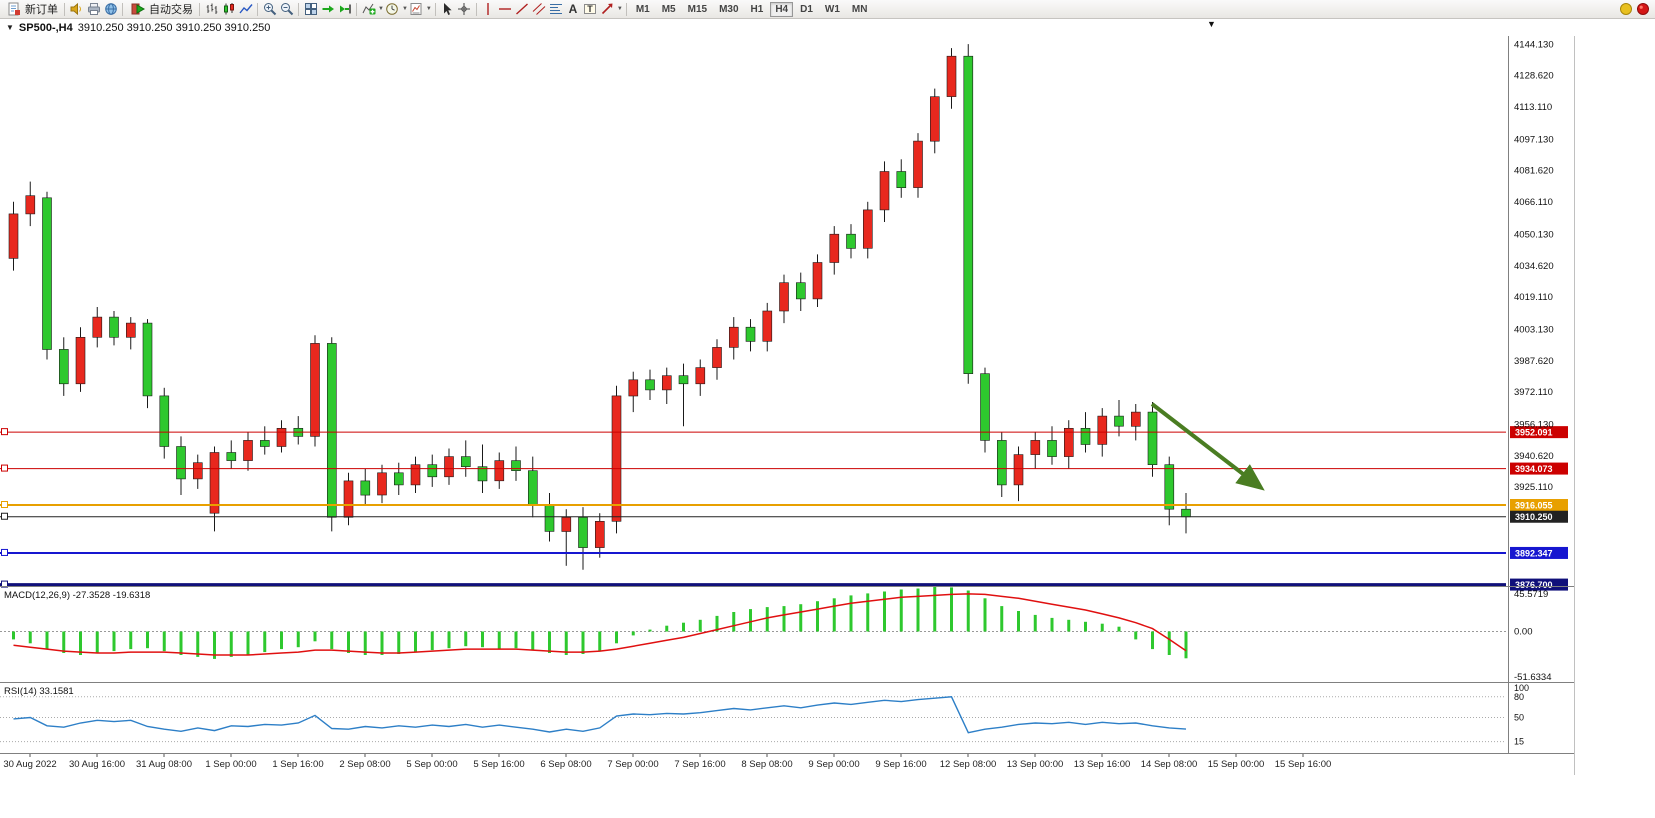 The width and height of the screenshot is (1655, 818). I want to click on print-icon, so click(93, 9).